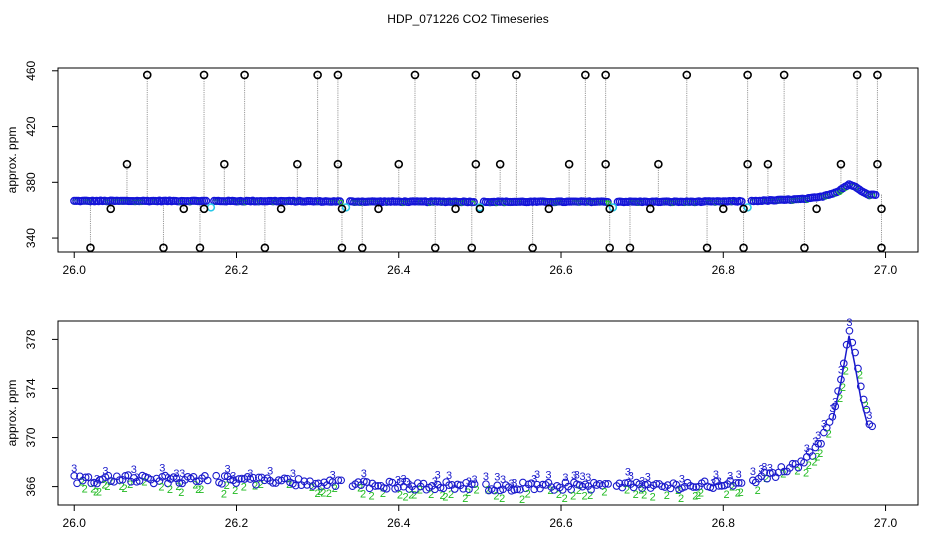 This screenshot has width=936, height=540. I want to click on y-tick-label: 380, so click(31, 182).